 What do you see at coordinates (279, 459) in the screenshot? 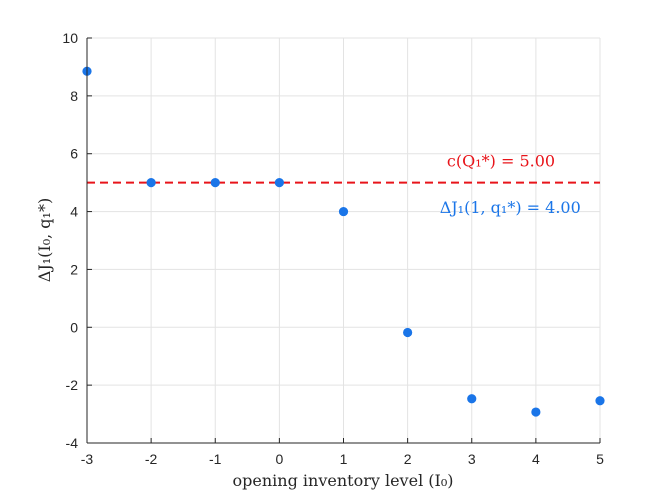
I see `x-tick-label: 0` at bounding box center [279, 459].